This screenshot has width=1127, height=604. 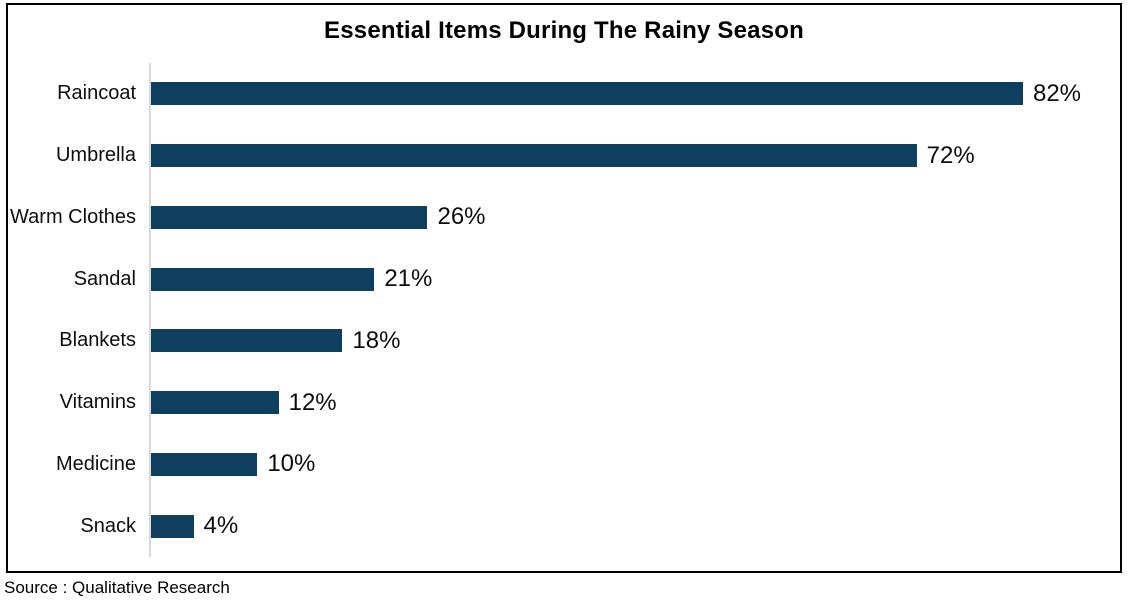 What do you see at coordinates (96, 93) in the screenshot?
I see `category-label: Raincoat` at bounding box center [96, 93].